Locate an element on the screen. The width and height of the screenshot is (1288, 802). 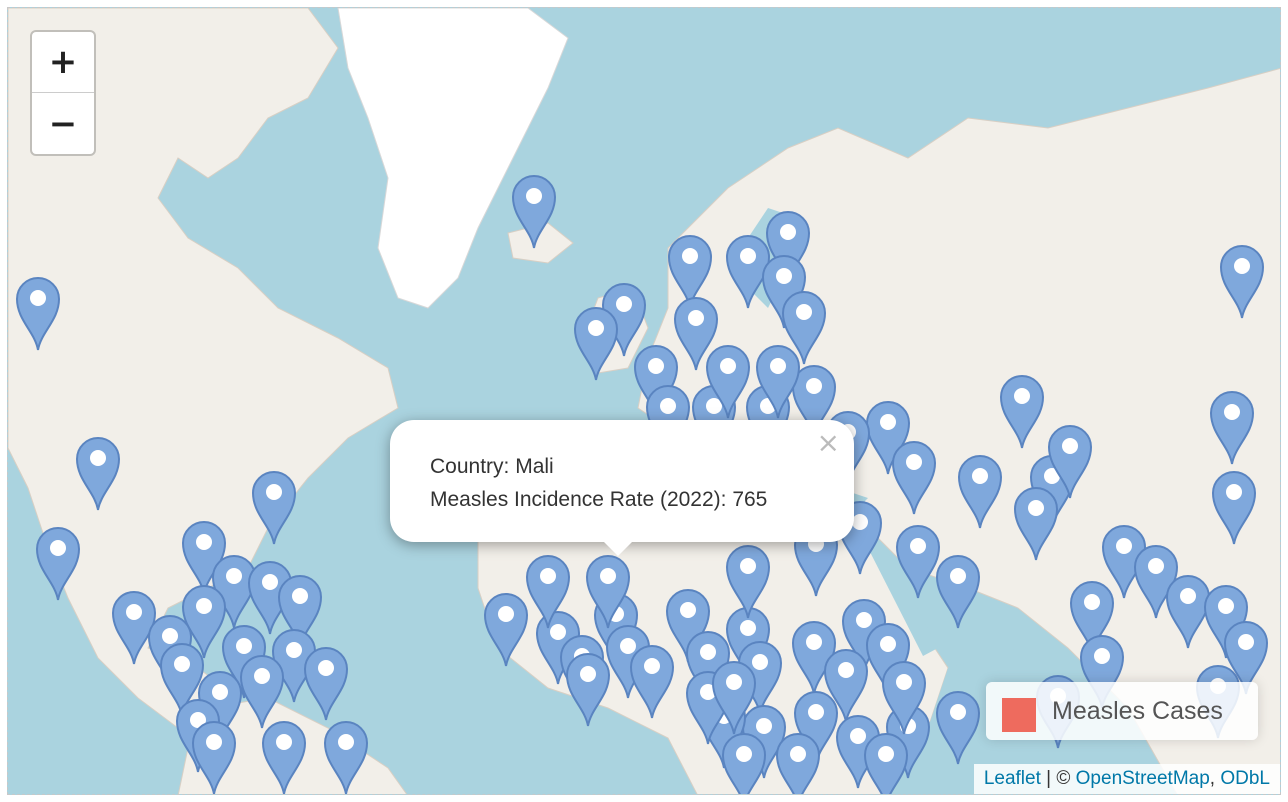
legend-swatch is located at coordinates (1019, 715).